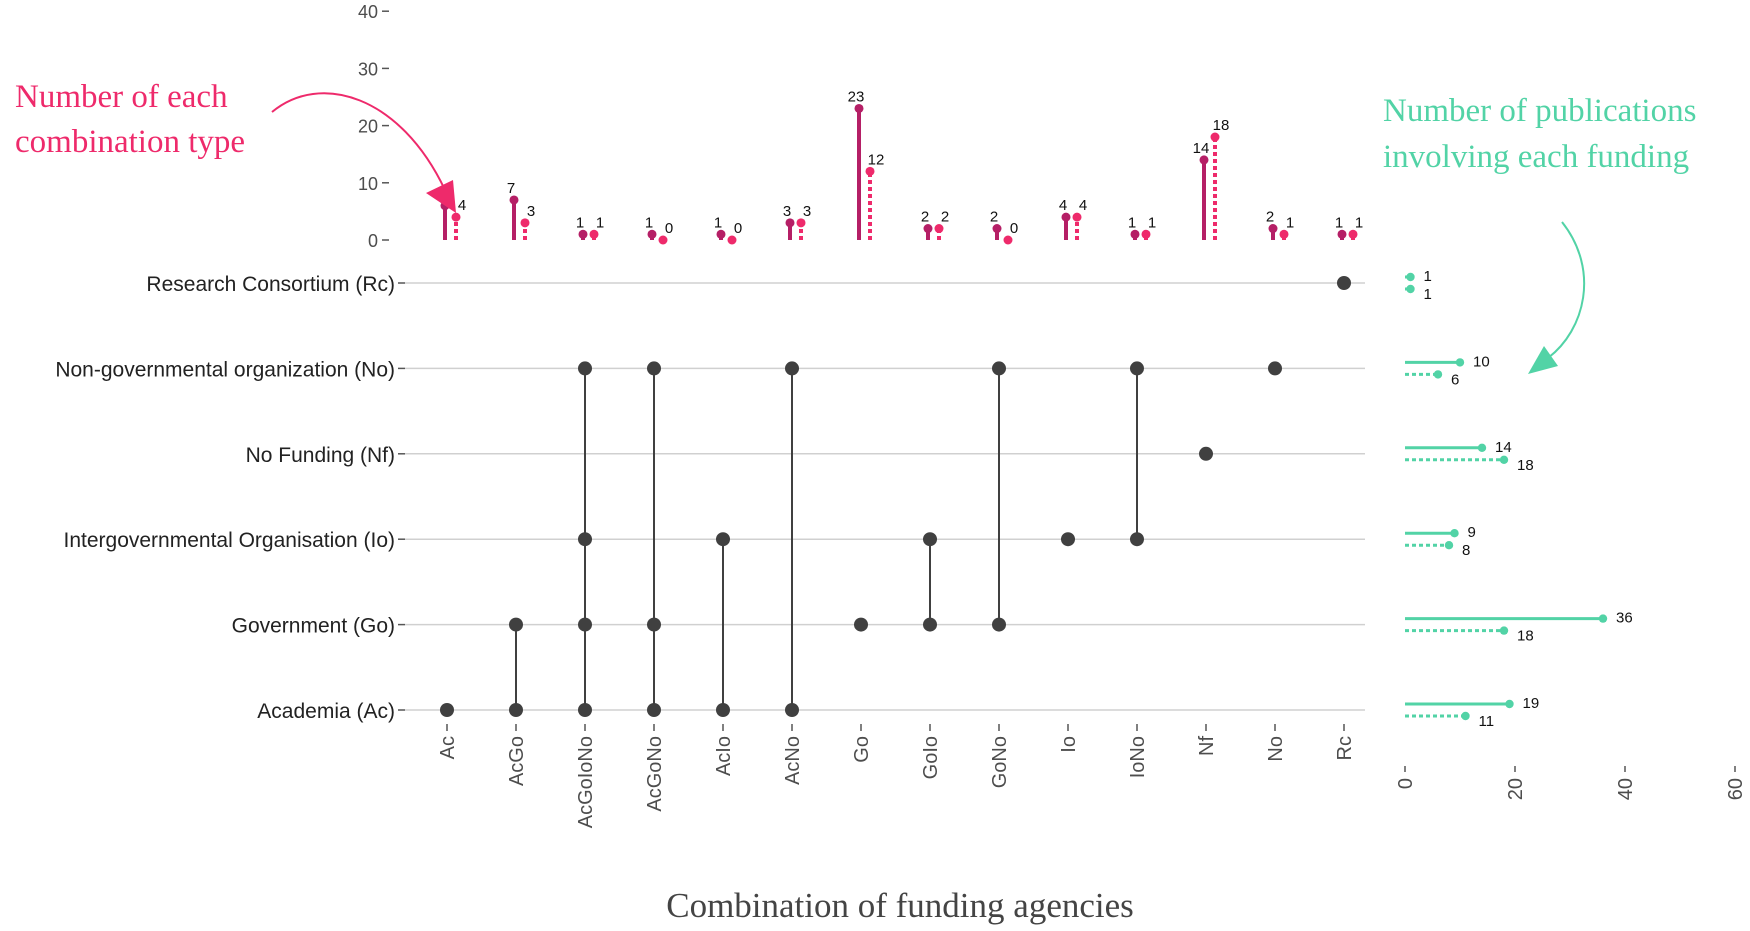 Image resolution: width=1750 pixels, height=931 pixels. What do you see at coordinates (441, 196) in the screenshot?
I see `left-arrowhead-icon` at bounding box center [441, 196].